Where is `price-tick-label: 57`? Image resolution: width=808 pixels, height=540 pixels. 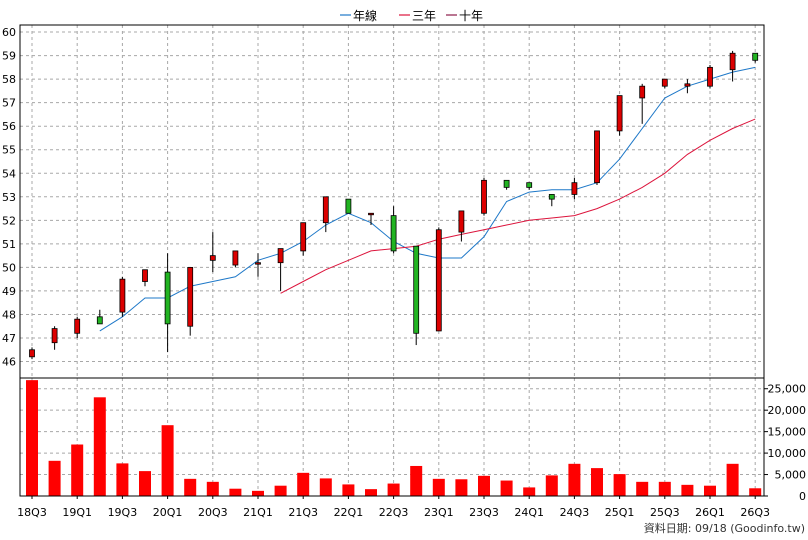 price-tick-label: 57 is located at coordinates (9, 103).